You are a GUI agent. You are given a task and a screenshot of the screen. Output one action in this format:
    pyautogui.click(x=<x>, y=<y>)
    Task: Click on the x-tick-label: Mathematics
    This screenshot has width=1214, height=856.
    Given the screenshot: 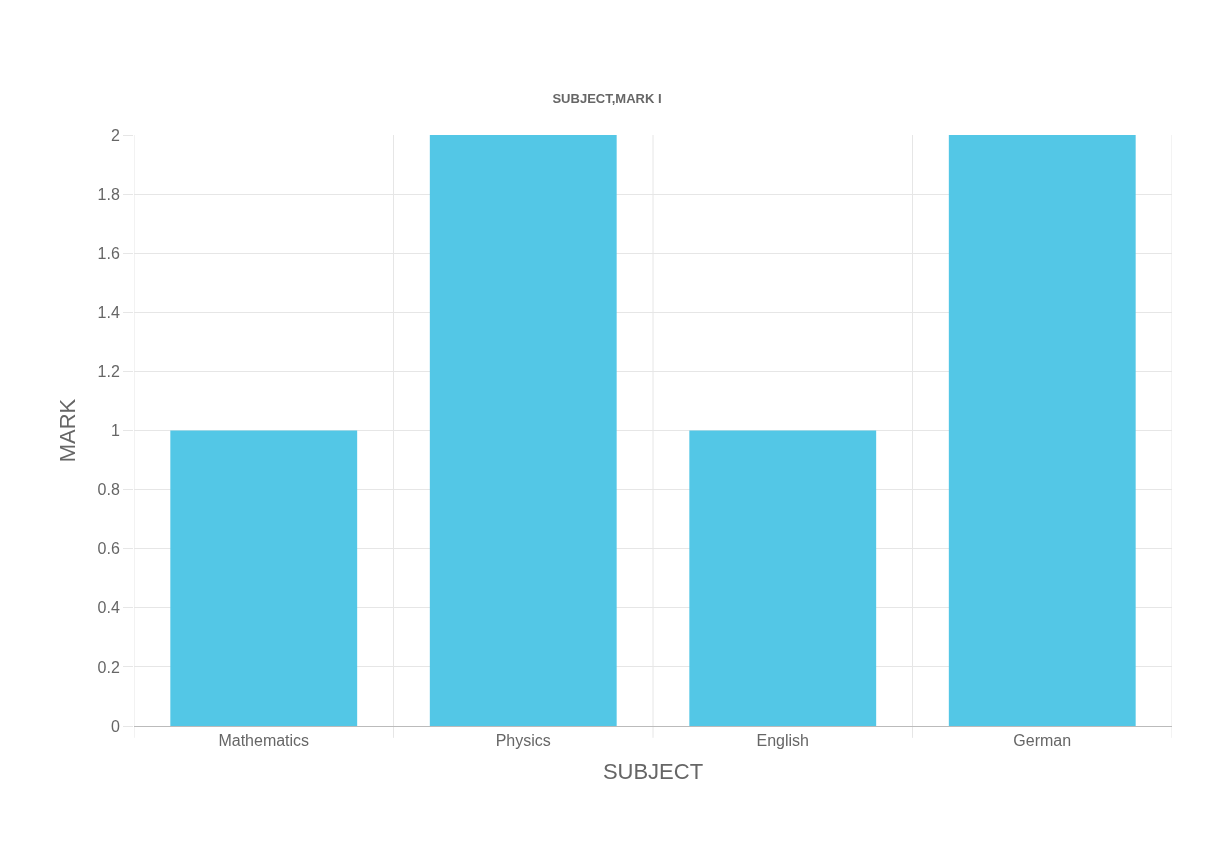 What is the action you would take?
    pyautogui.click(x=264, y=741)
    